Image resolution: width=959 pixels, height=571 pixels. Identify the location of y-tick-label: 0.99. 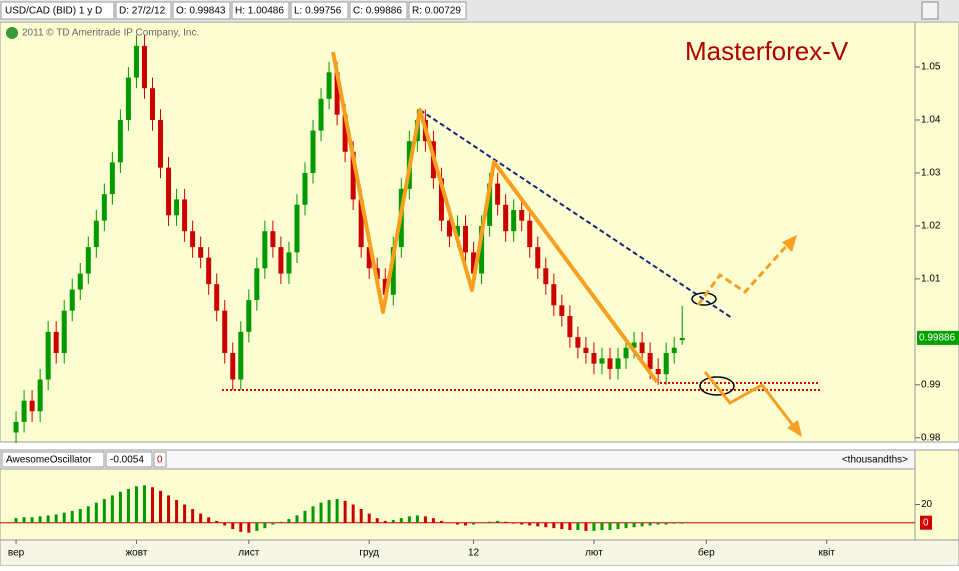
(931, 384).